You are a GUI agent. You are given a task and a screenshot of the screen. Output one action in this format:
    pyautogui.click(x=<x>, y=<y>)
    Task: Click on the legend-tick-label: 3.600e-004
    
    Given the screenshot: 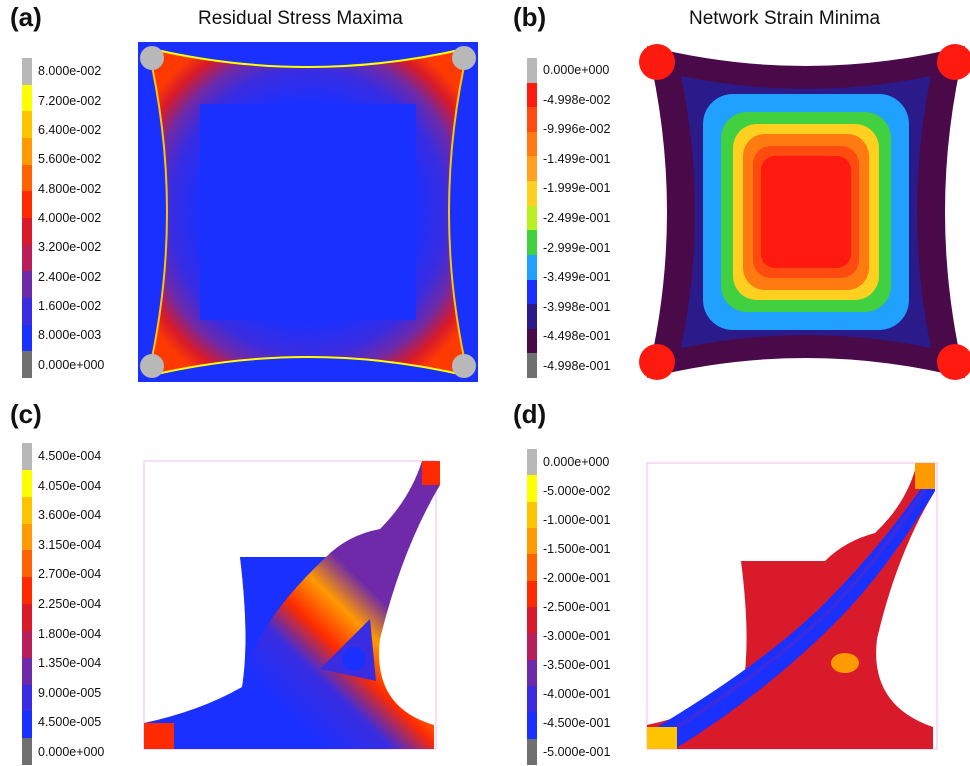 What is the action you would take?
    pyautogui.click(x=70, y=515)
    